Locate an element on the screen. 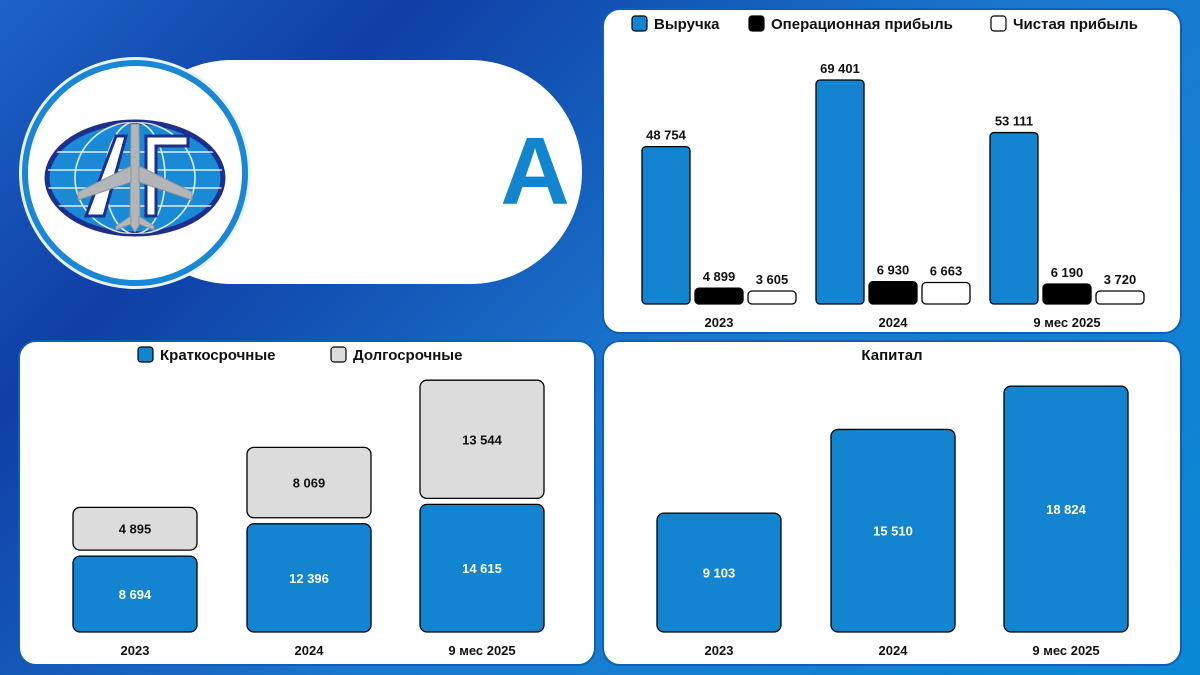 The width and height of the screenshot is (1200, 675). data-label: 3 605 is located at coordinates (772, 279).